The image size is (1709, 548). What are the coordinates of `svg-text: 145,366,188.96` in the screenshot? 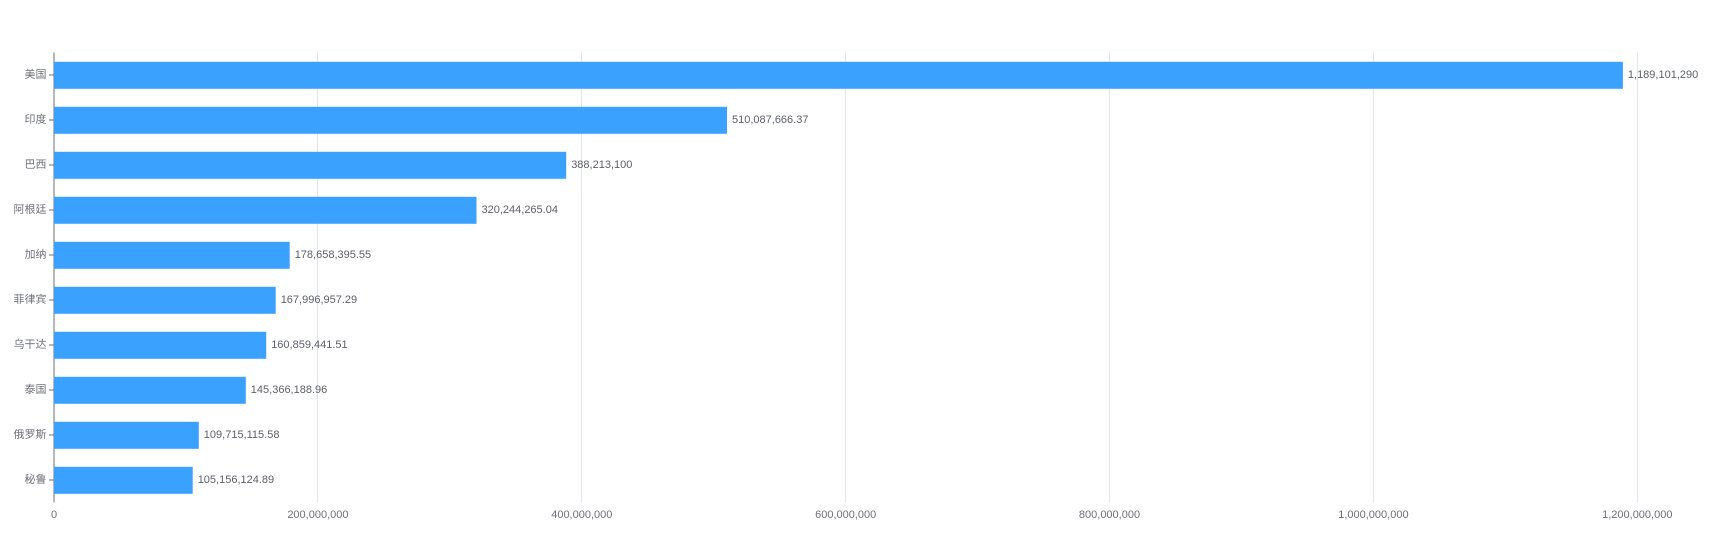 It's located at (289, 390).